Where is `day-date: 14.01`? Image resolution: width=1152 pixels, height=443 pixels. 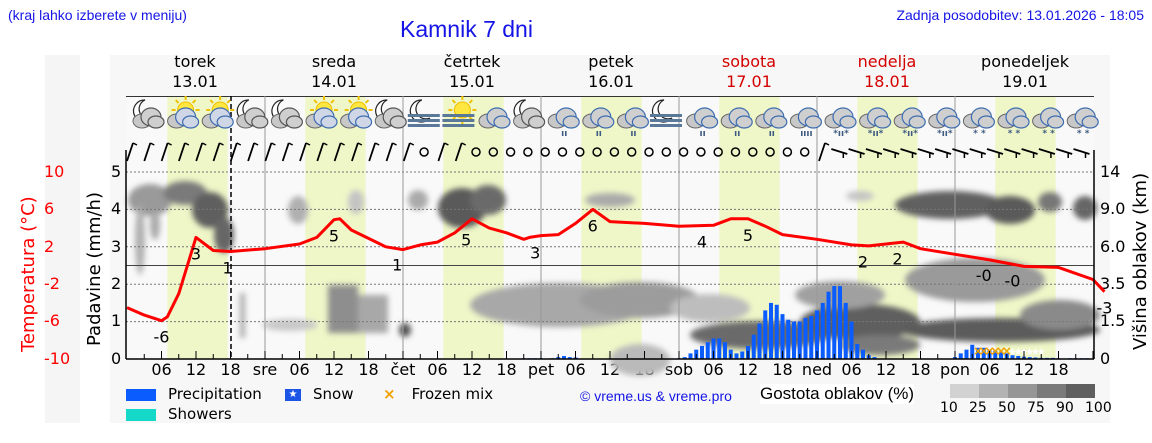
day-date: 14.01 is located at coordinates (334, 81).